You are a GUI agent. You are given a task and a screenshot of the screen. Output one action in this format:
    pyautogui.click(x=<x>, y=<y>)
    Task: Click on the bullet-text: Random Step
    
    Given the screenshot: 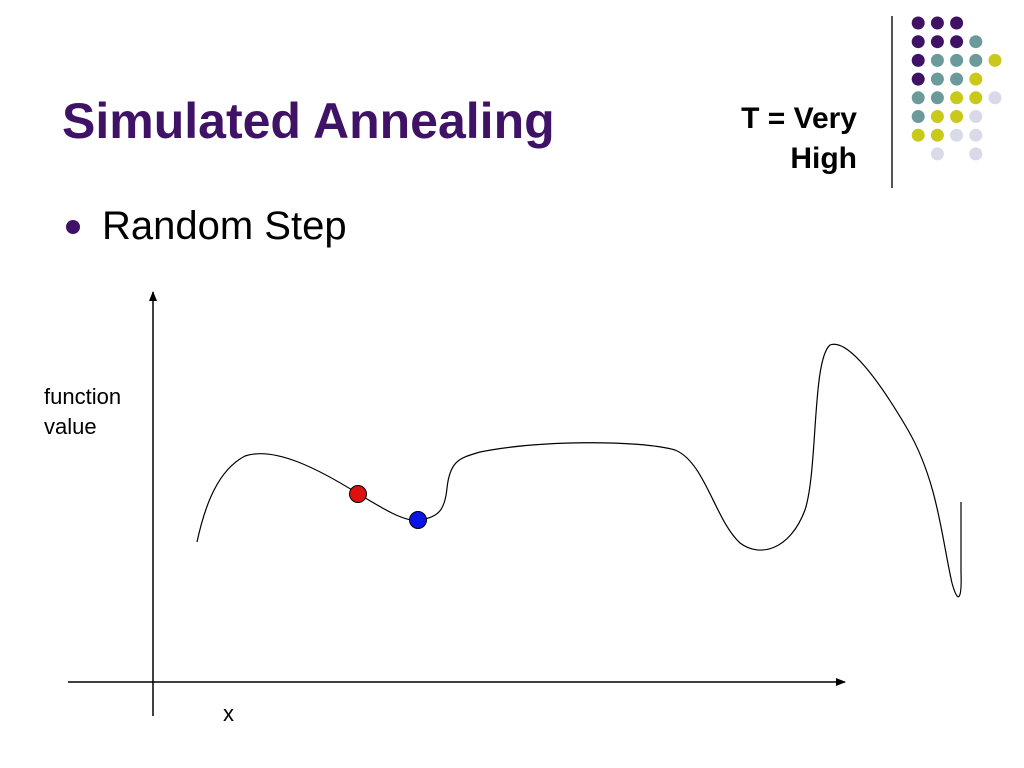 What is the action you would take?
    pyautogui.click(x=224, y=226)
    